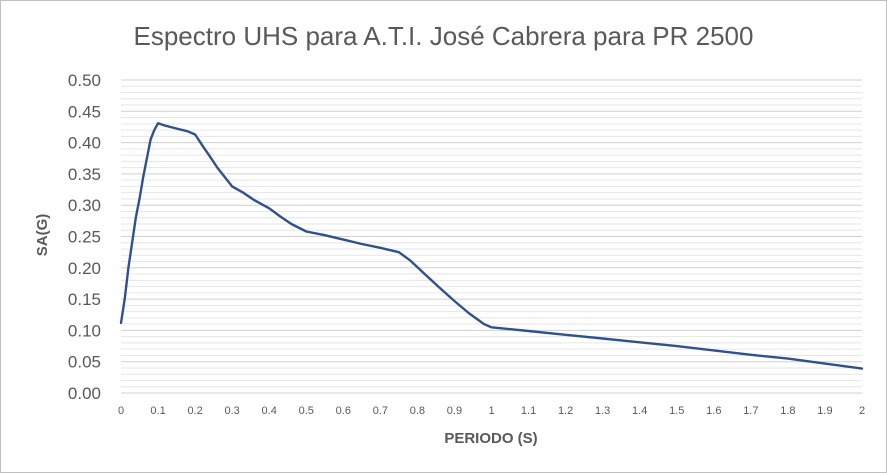 Image resolution: width=887 pixels, height=473 pixels. What do you see at coordinates (42, 235) in the screenshot?
I see `y-axis-title: SA(G)` at bounding box center [42, 235].